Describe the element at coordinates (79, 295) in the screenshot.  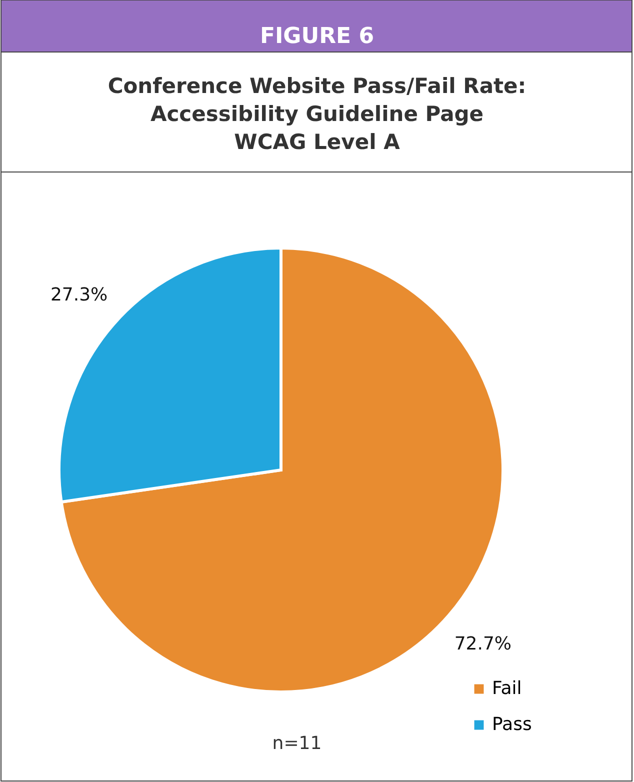
I see `data-label: 27.3%` at that location.